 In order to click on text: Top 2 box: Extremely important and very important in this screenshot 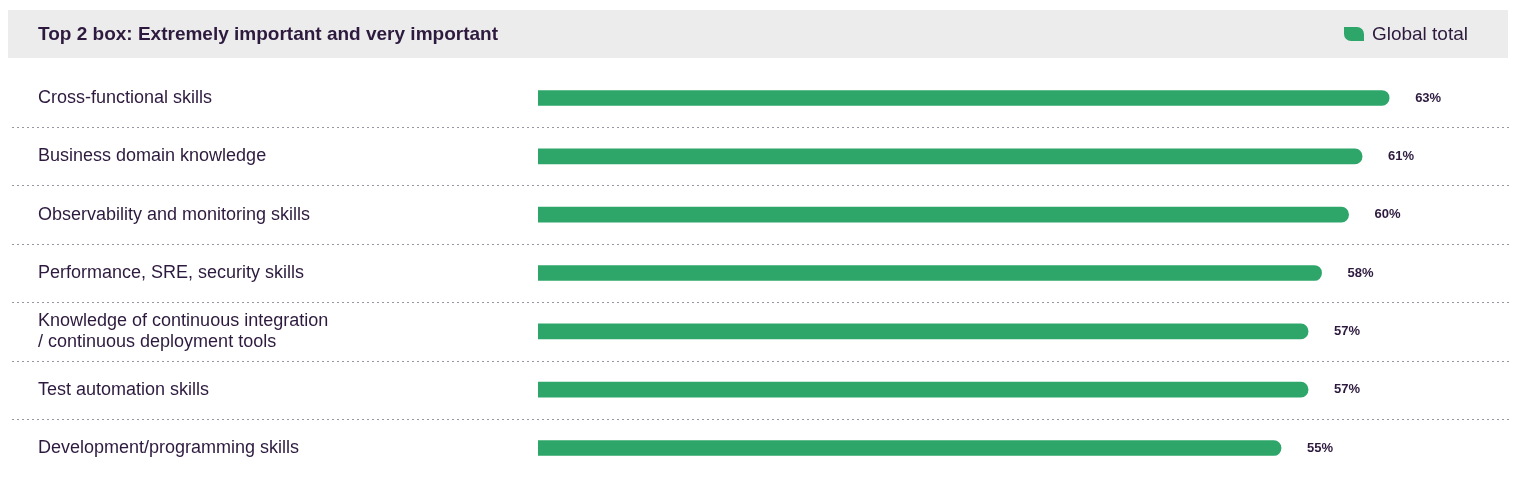, I will do `click(268, 34)`.